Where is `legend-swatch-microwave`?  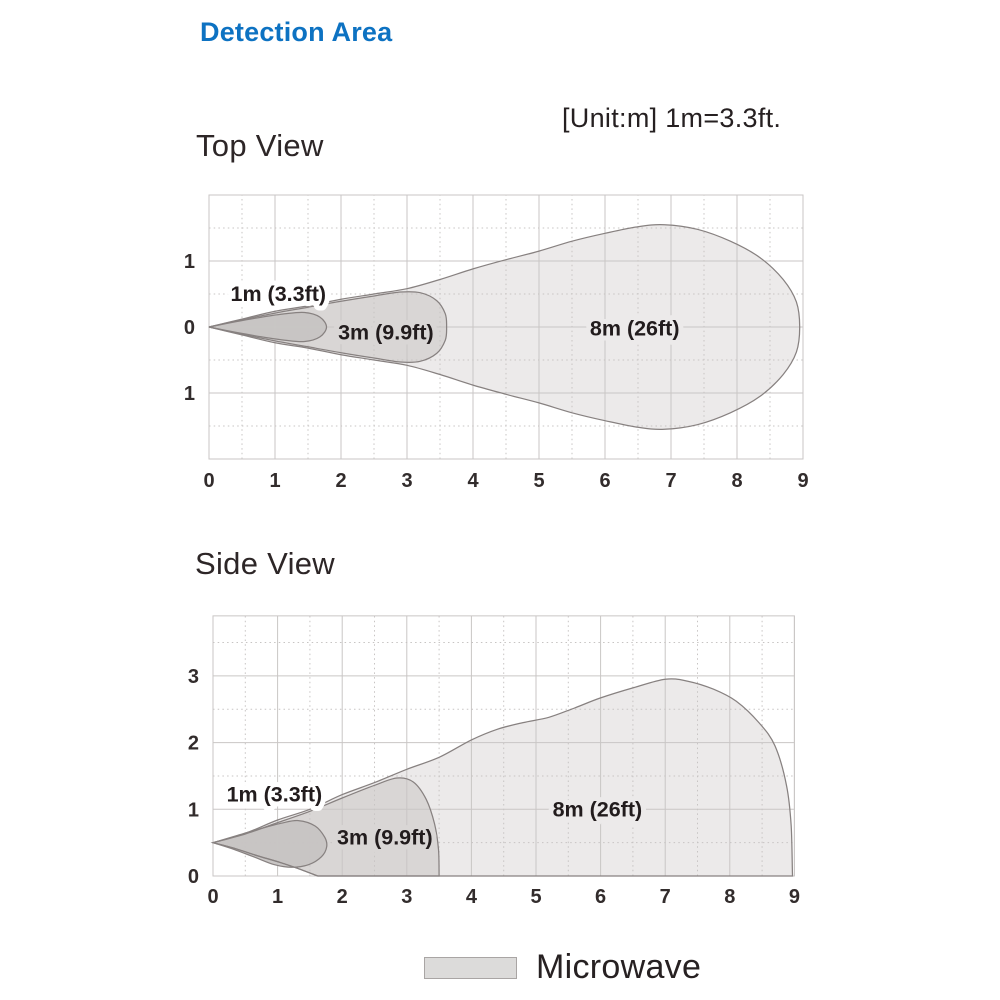 legend-swatch-microwave is located at coordinates (470, 967).